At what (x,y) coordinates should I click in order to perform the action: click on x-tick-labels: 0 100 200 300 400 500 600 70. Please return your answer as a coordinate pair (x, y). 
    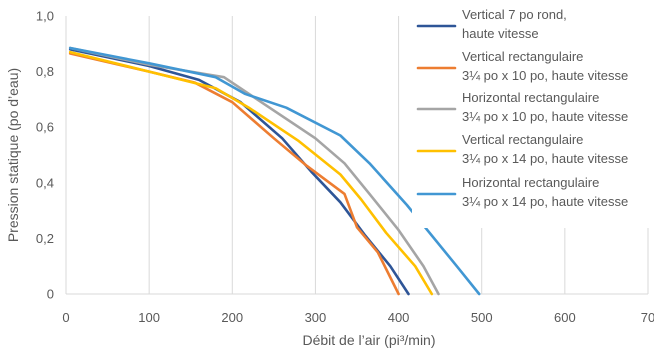
    Looking at the image, I should click on (358, 317).